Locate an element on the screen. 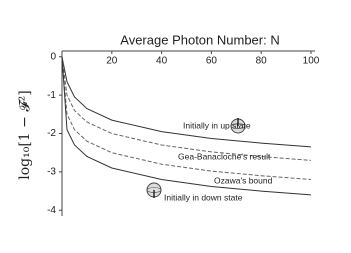 The height and width of the screenshot is (253, 351). y-tick-label: -4 is located at coordinates (51, 210).